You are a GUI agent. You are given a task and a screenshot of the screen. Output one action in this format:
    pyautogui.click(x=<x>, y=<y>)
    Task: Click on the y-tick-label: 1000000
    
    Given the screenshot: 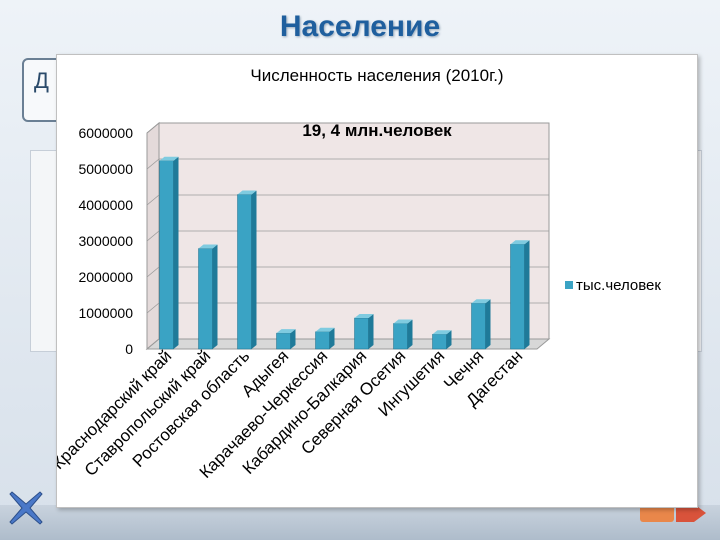 What is the action you would take?
    pyautogui.click(x=105, y=313)
    